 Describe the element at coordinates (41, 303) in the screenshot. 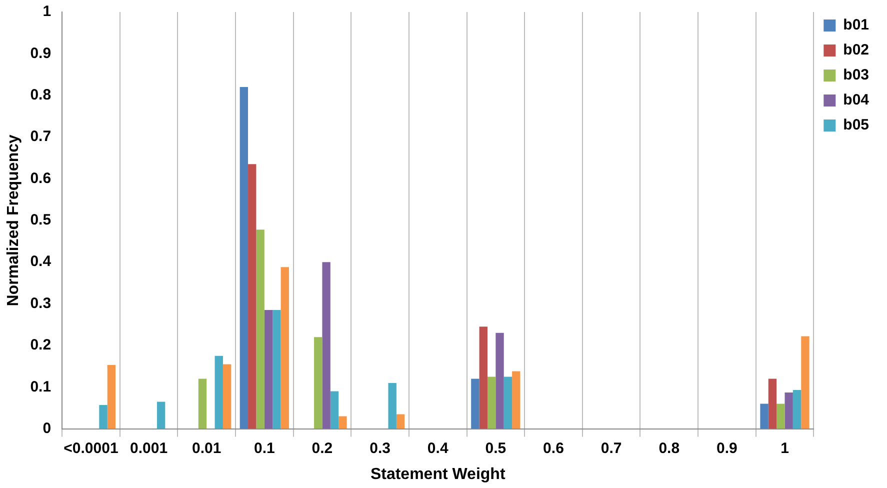

I see `y-tick-label: 0.3` at that location.